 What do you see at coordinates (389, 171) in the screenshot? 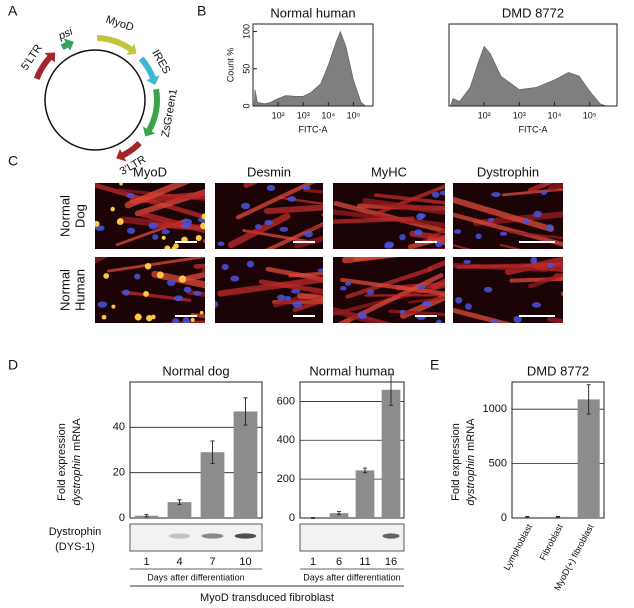
I see `column-header: MyHC` at bounding box center [389, 171].